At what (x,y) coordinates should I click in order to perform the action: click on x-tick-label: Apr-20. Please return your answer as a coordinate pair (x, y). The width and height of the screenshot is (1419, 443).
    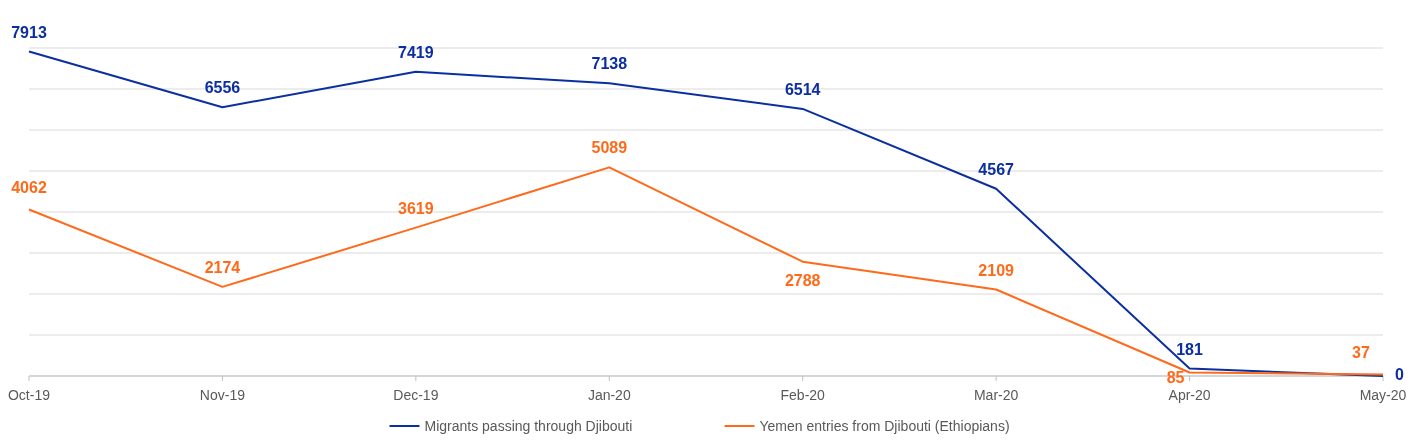
    Looking at the image, I should click on (1189, 395).